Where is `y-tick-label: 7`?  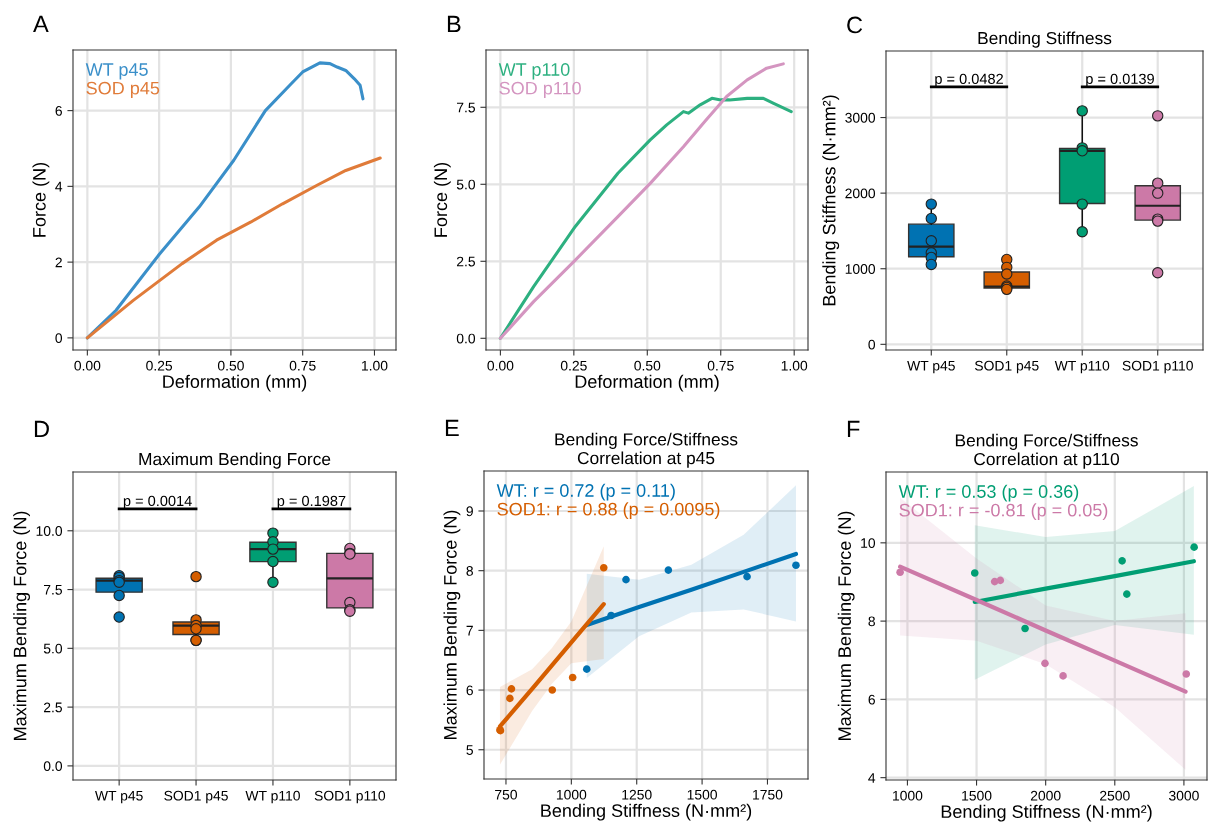 y-tick-label: 7 is located at coordinates (469, 630).